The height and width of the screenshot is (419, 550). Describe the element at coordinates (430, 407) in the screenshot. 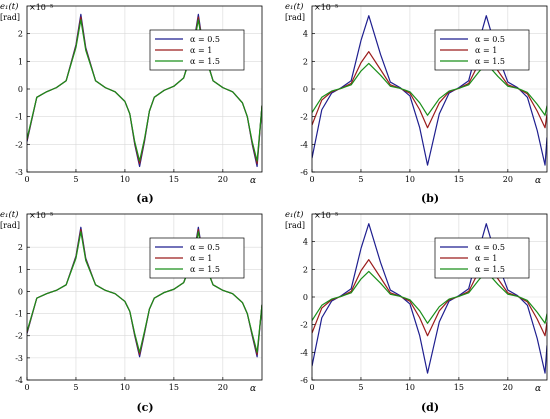

I see `panel-label: (d)` at that location.